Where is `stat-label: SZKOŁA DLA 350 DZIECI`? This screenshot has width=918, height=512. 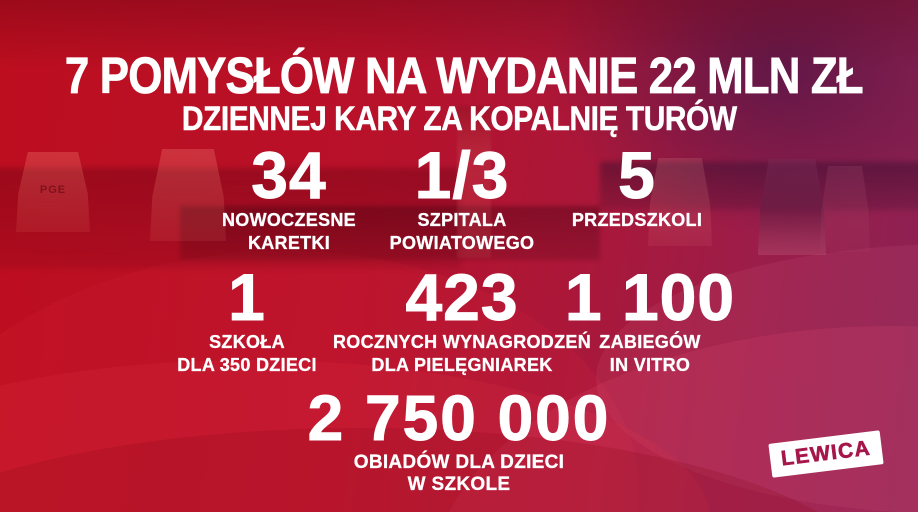
stat-label: SZKOŁA DLA 350 DZIECI is located at coordinates (247, 353).